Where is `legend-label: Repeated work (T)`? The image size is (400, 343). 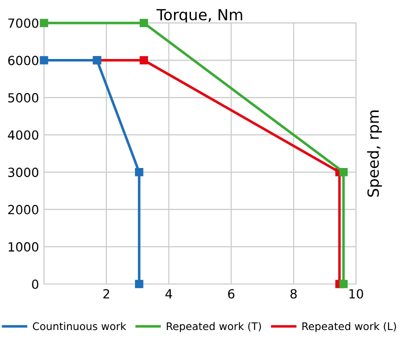
legend-label: Repeated work (T) is located at coordinates (213, 327).